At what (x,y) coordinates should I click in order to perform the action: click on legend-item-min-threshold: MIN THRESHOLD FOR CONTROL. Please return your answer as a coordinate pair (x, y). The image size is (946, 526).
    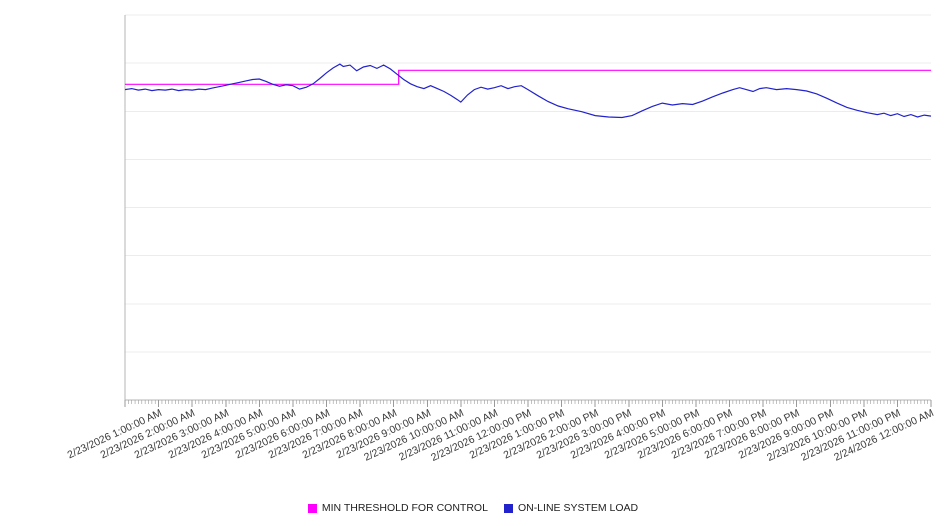
    Looking at the image, I should click on (397, 508).